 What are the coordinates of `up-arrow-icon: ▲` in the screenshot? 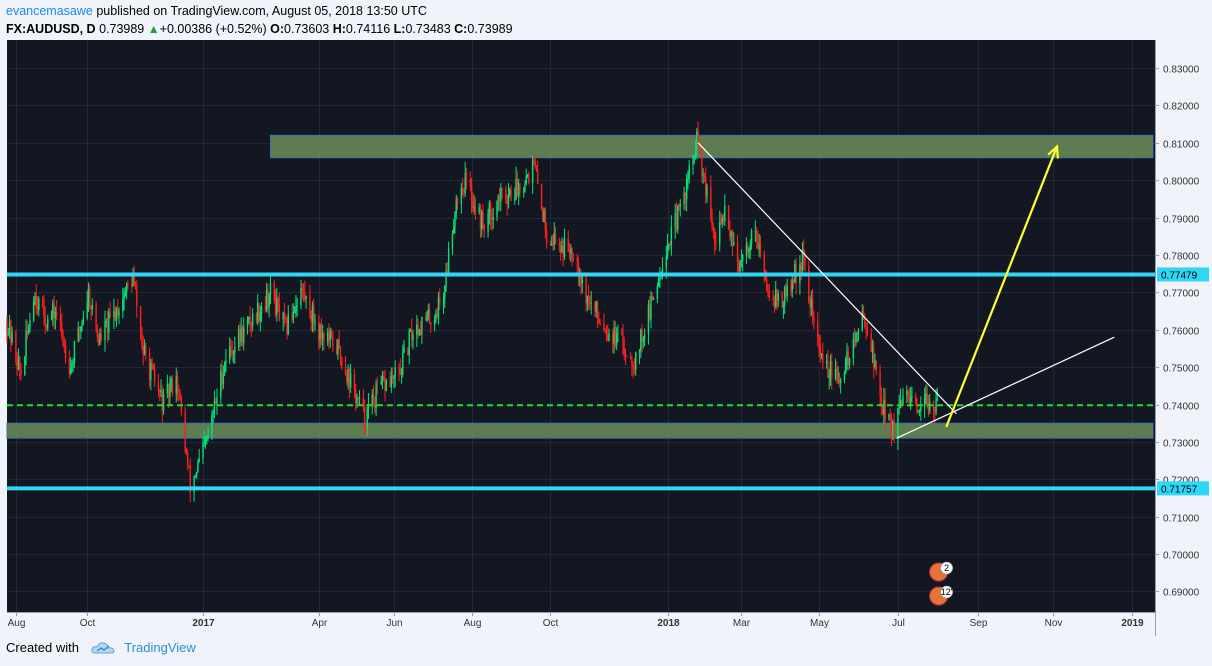 It's located at (153, 29).